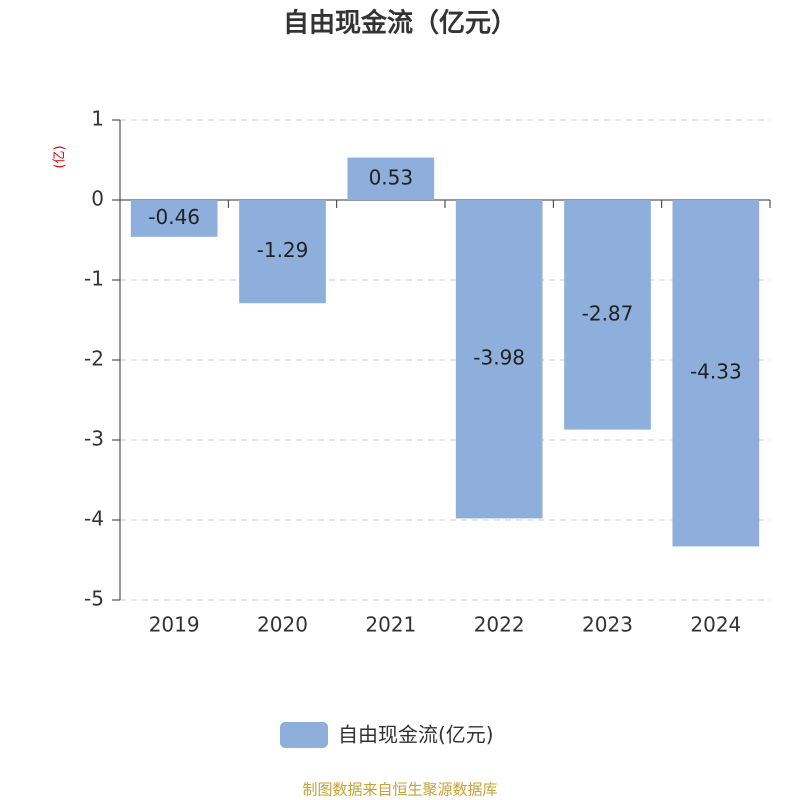 Image resolution: width=800 pixels, height=800 pixels. What do you see at coordinates (607, 625) in the screenshot?
I see `x-tick-label: 2023` at bounding box center [607, 625].